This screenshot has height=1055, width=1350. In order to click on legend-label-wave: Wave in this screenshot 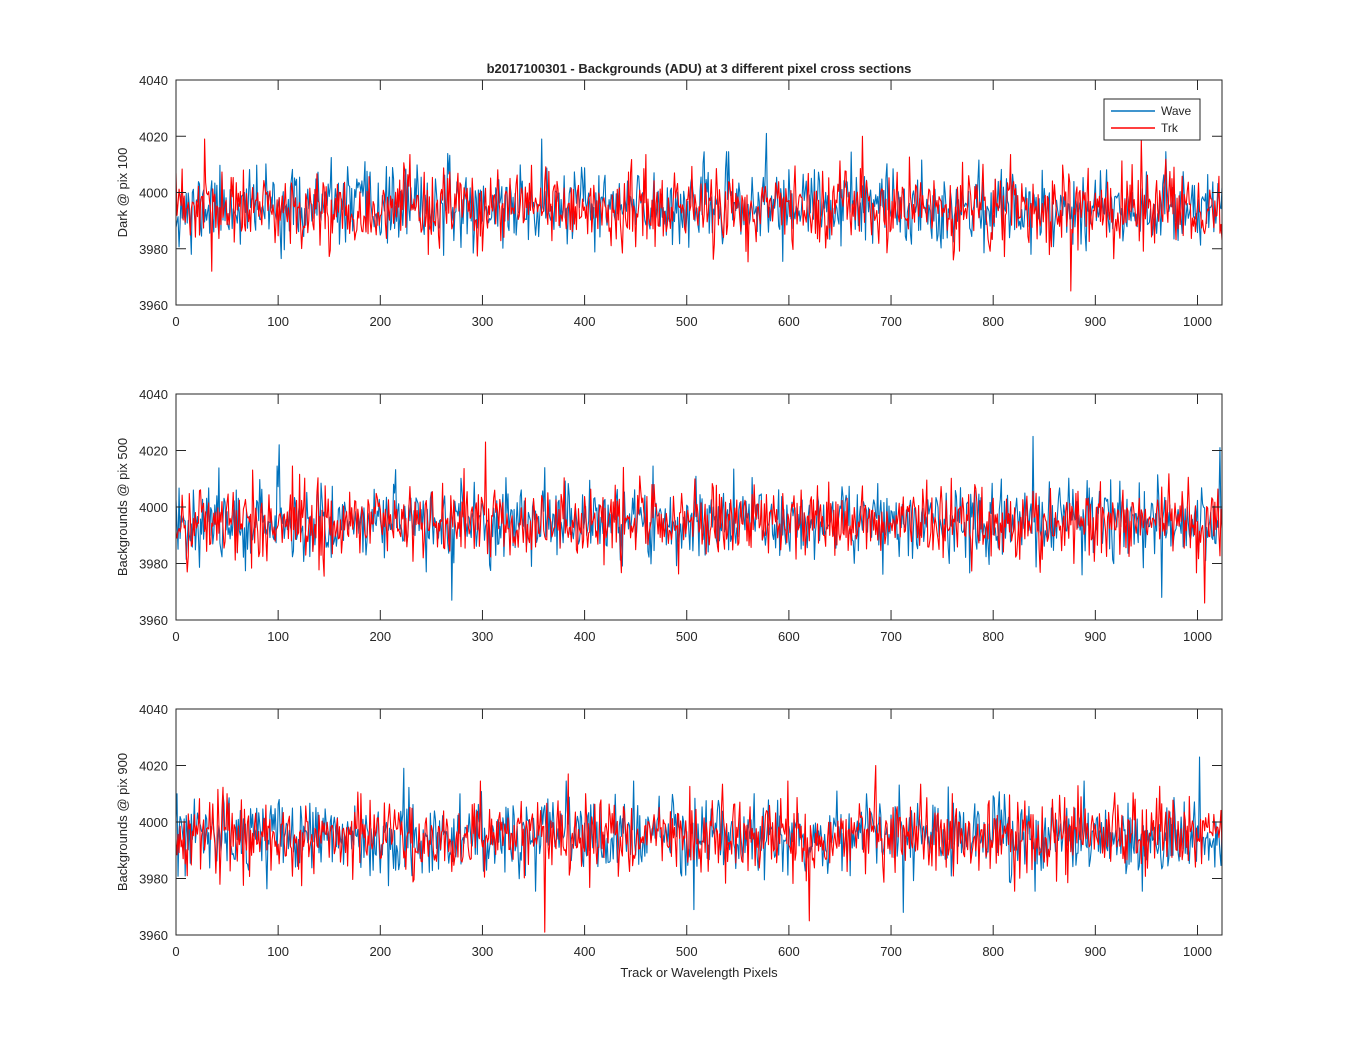, I will do `click(1176, 111)`.